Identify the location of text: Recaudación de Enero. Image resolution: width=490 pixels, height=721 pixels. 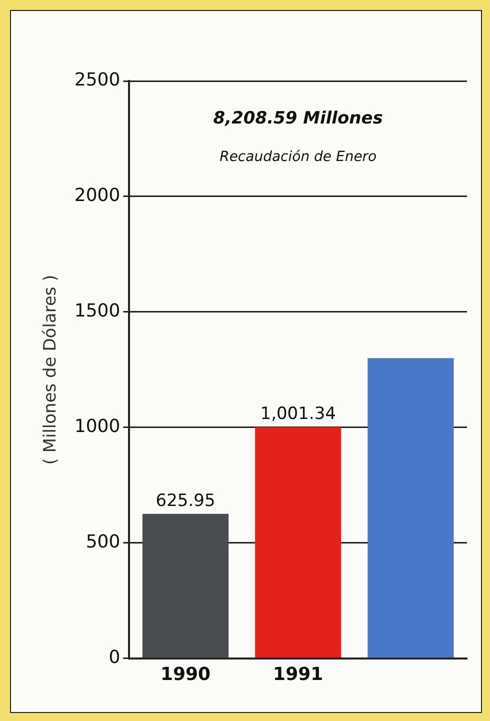
(298, 156).